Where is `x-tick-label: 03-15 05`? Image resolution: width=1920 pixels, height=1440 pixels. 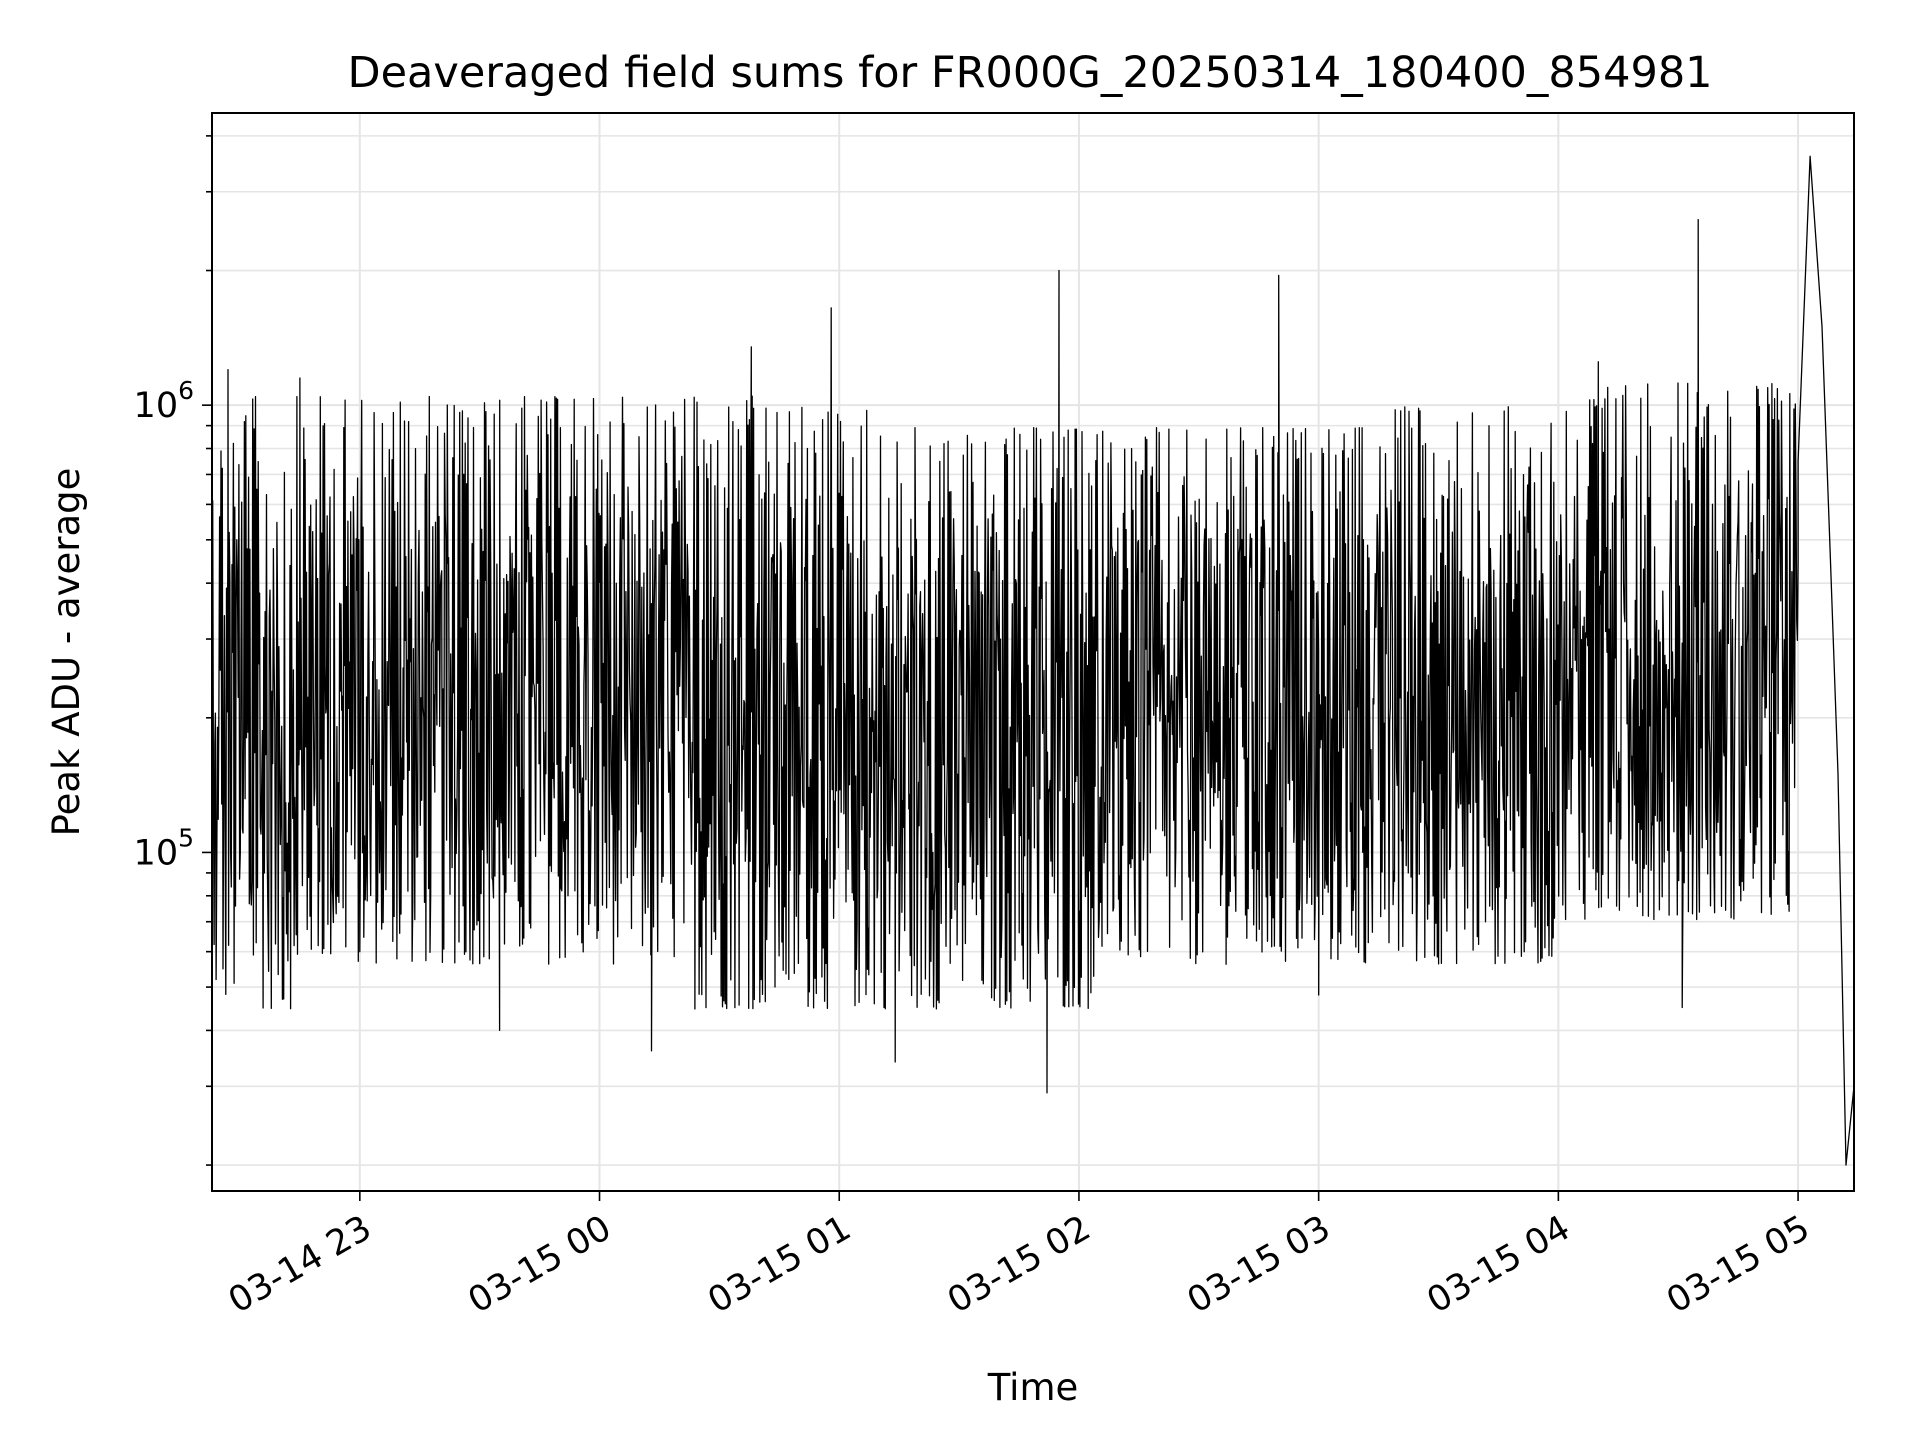
x-tick-label: 03-15 05 is located at coordinates (1738, 1264).